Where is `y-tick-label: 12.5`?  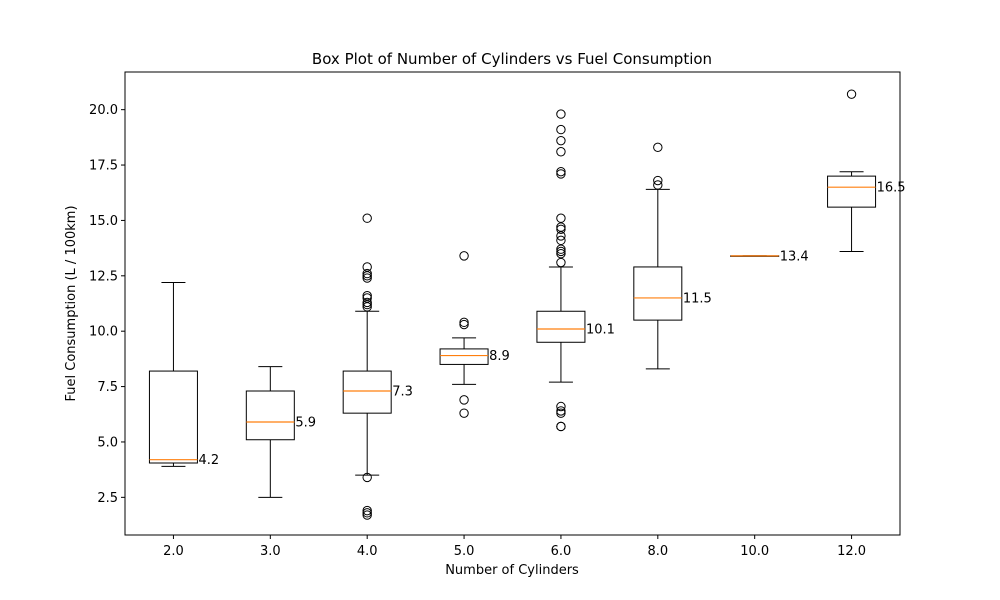 y-tick-label: 12.5 is located at coordinates (103, 276).